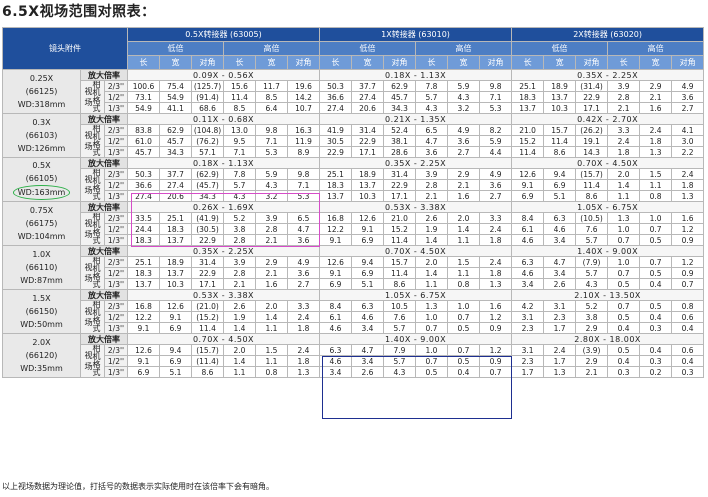 The height and width of the screenshot is (497, 708). I want to click on fov-value: (10.5), so click(592, 218).